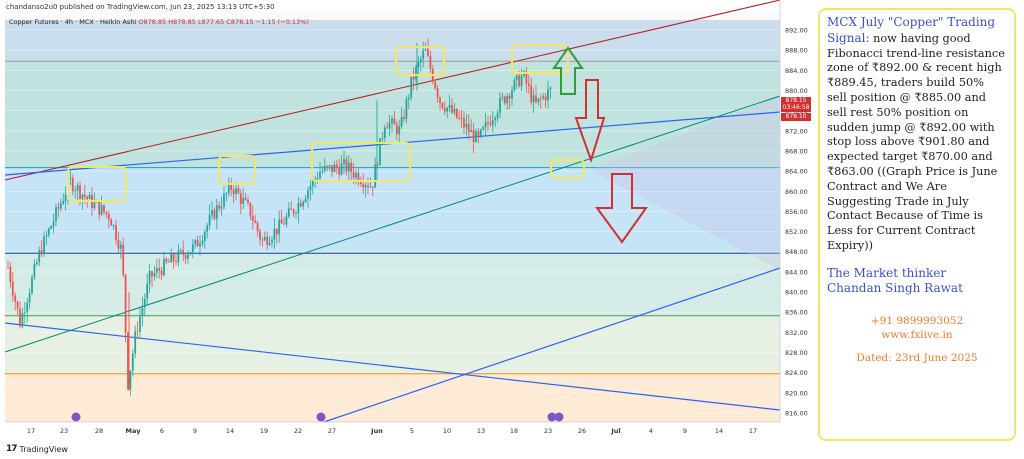 The height and width of the screenshot is (459, 1024). What do you see at coordinates (447, 431) in the screenshot?
I see `time-tick-label: 10` at bounding box center [447, 431].